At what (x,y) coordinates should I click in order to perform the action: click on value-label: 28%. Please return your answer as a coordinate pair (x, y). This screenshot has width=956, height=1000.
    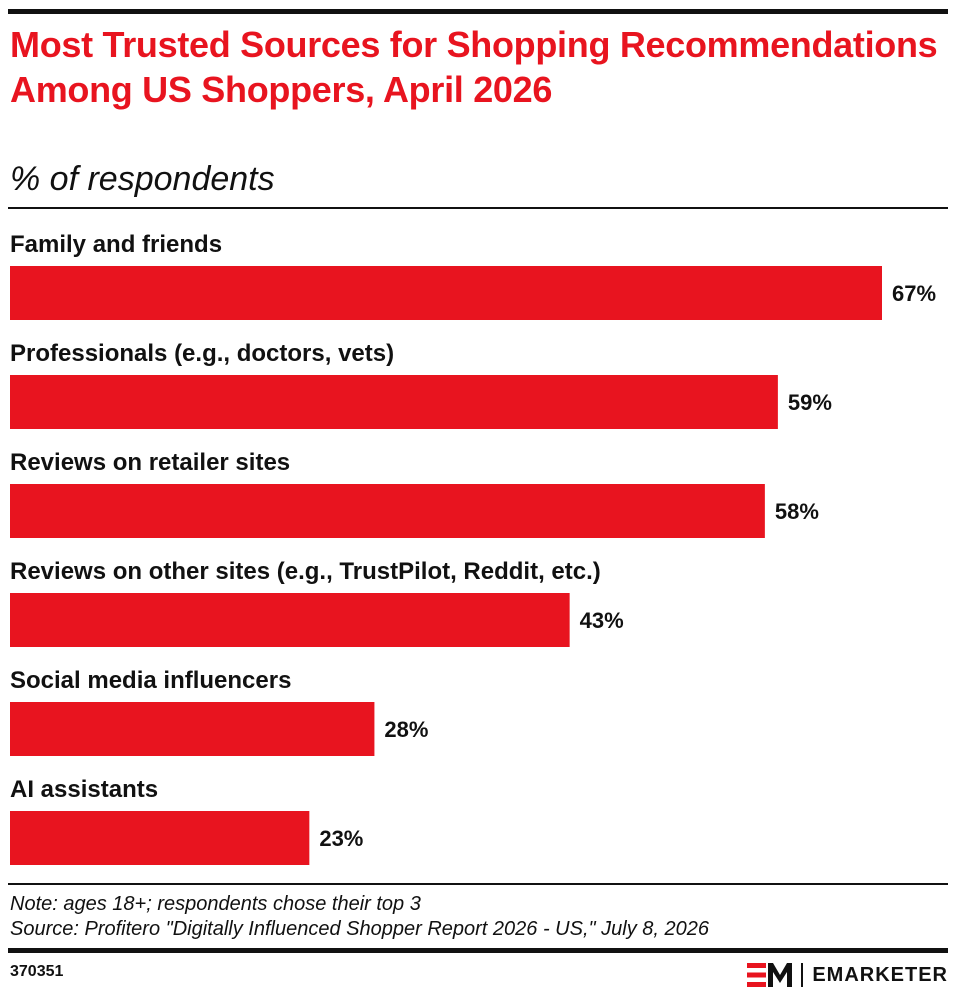
    Looking at the image, I should click on (406, 729).